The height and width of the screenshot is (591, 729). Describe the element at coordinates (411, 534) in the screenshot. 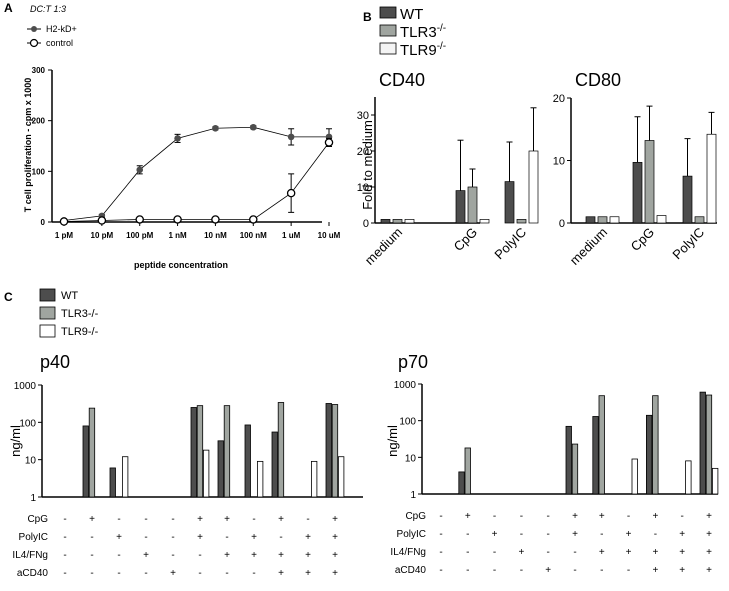

I see `row-label-polyic: PolyIC` at that location.